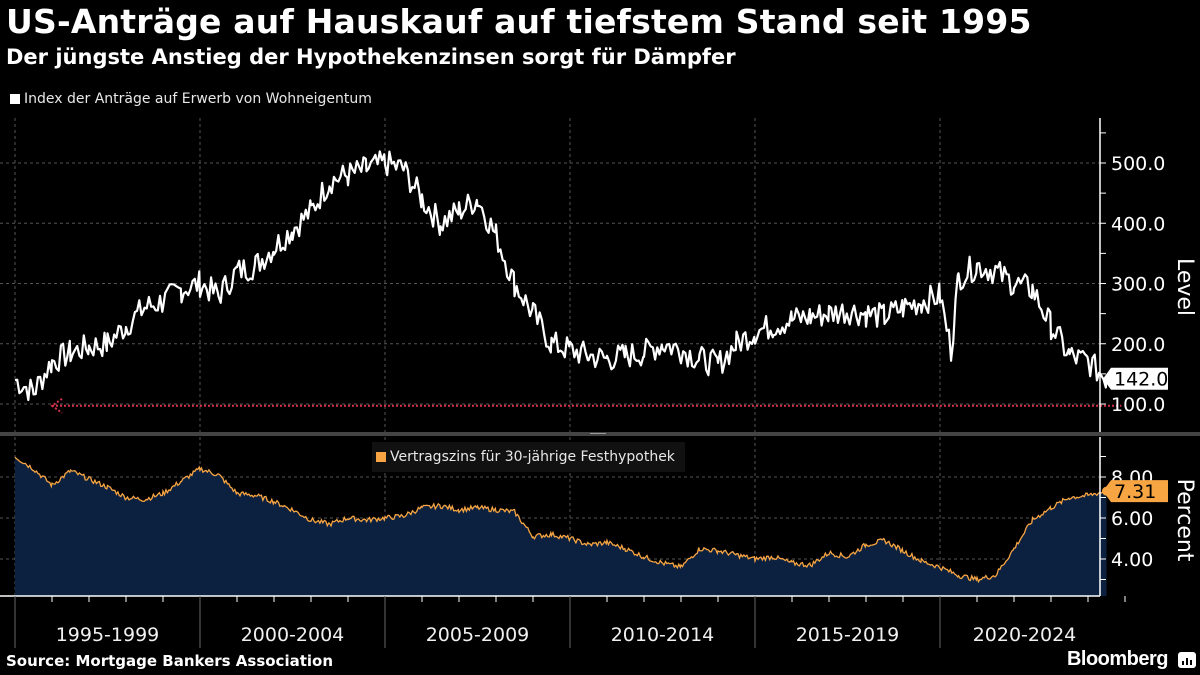 This screenshot has height=675, width=1200. I want to click on top-y-tick-label: 500.0, so click(1138, 164).